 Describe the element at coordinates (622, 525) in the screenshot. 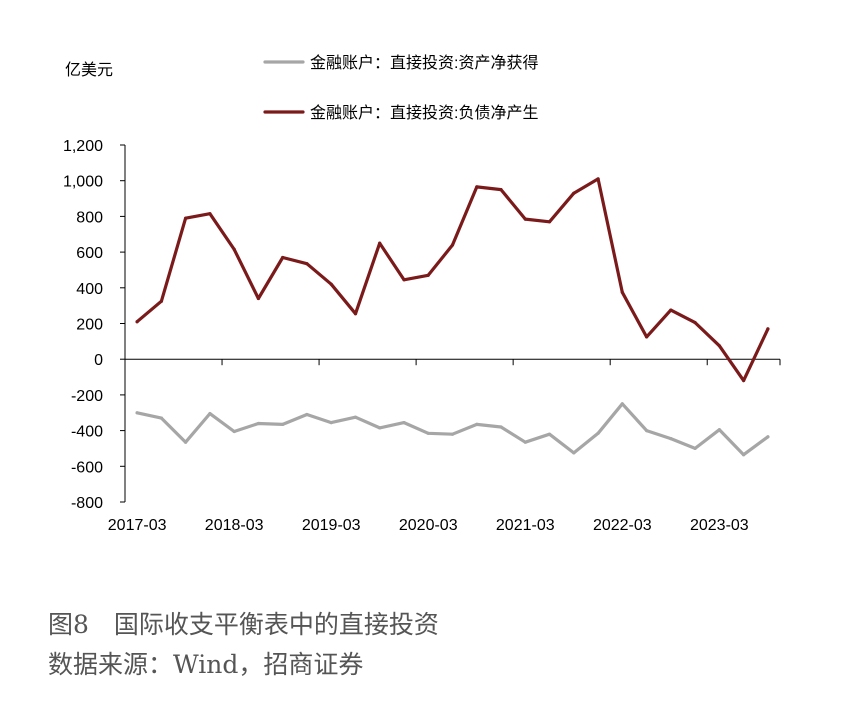

I see `x-tick-label: 2022-03` at that location.